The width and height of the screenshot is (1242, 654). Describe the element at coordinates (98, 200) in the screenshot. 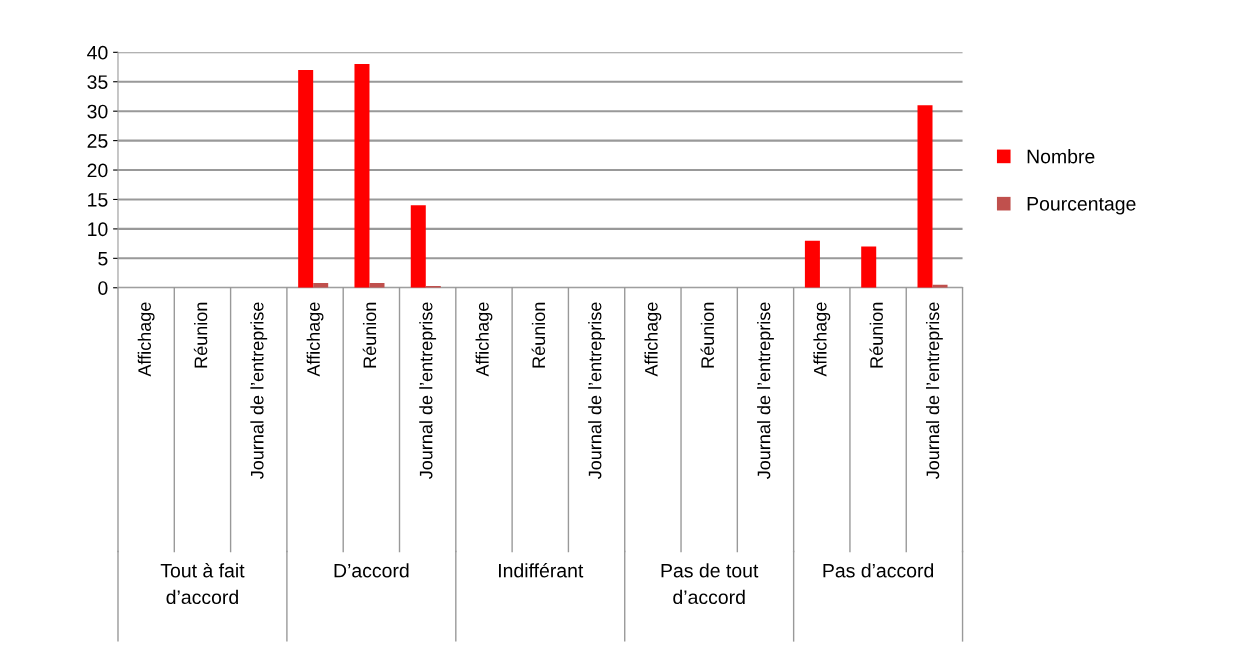

I see `y-tick-label: 15` at that location.